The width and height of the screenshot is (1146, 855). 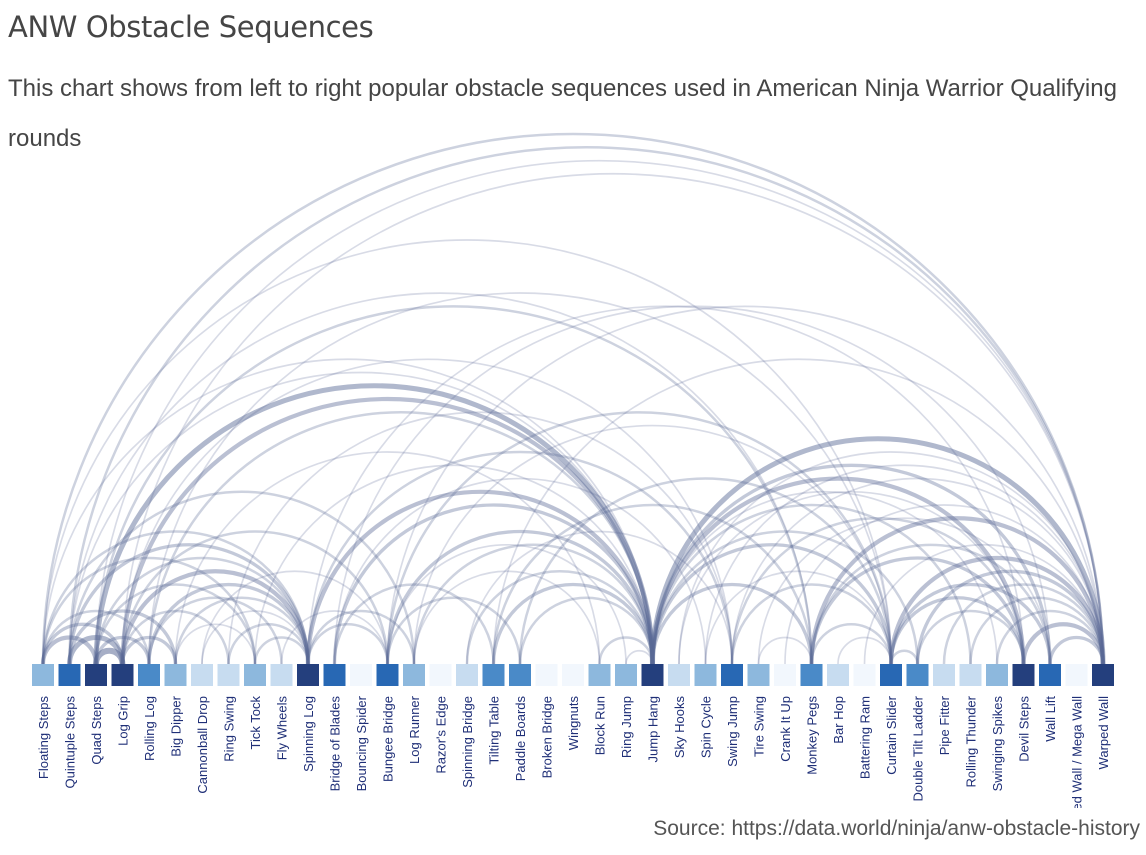 I want to click on node-squares, so click(x=573, y=675).